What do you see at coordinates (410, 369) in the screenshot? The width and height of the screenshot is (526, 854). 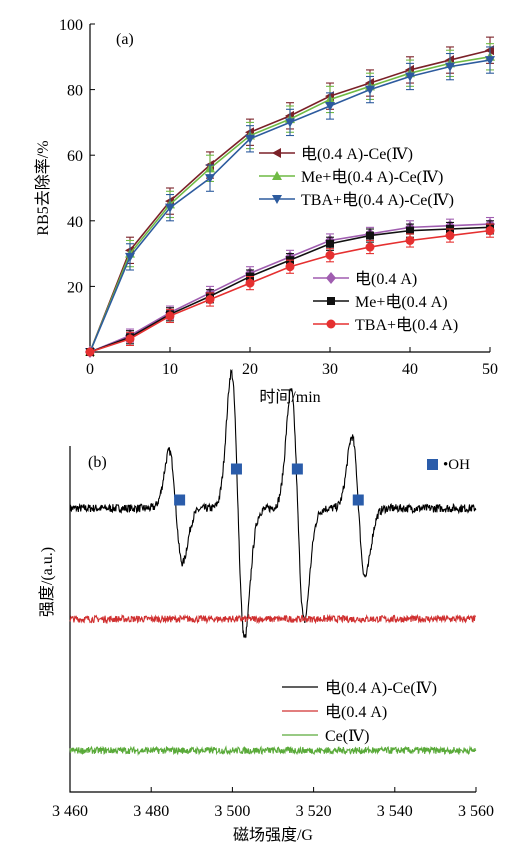 I see `panel-a-x-tick-label: 40` at bounding box center [410, 369].